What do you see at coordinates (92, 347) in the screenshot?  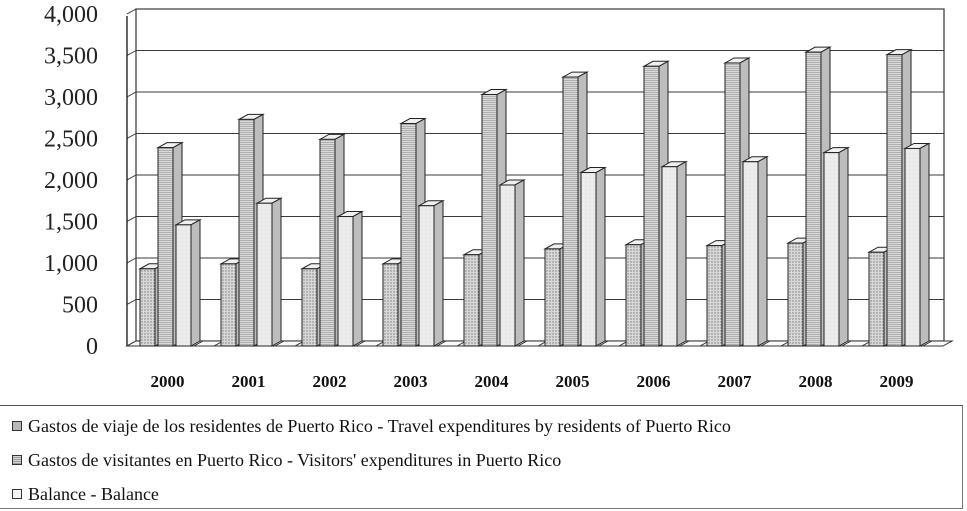 I see `y-tick-label: 0` at bounding box center [92, 347].